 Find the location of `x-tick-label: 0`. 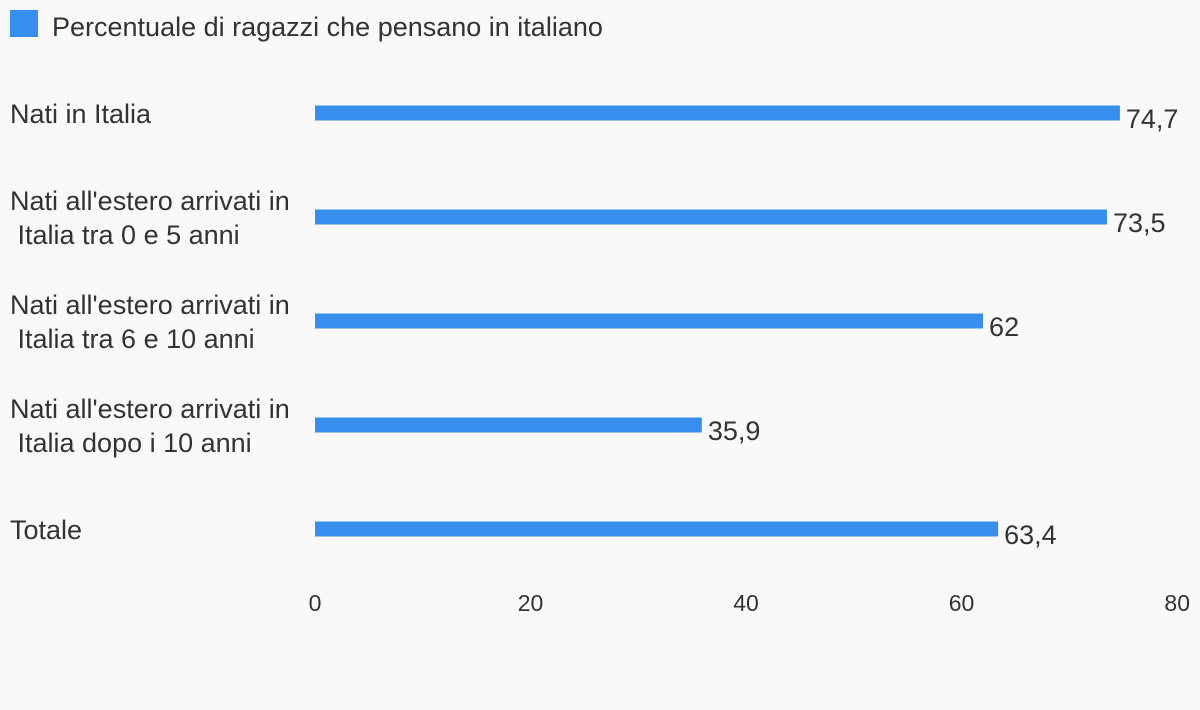

x-tick-label: 0 is located at coordinates (315, 603).